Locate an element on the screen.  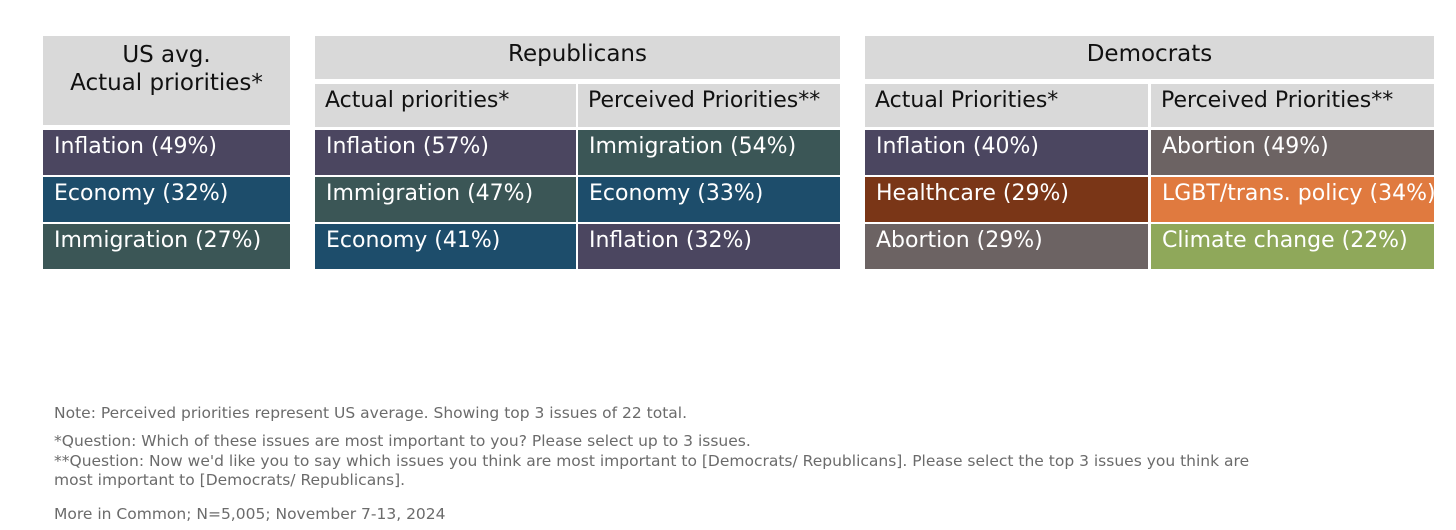
republicans-actual-header: Actual priorities* is located at coordinates (445, 105).